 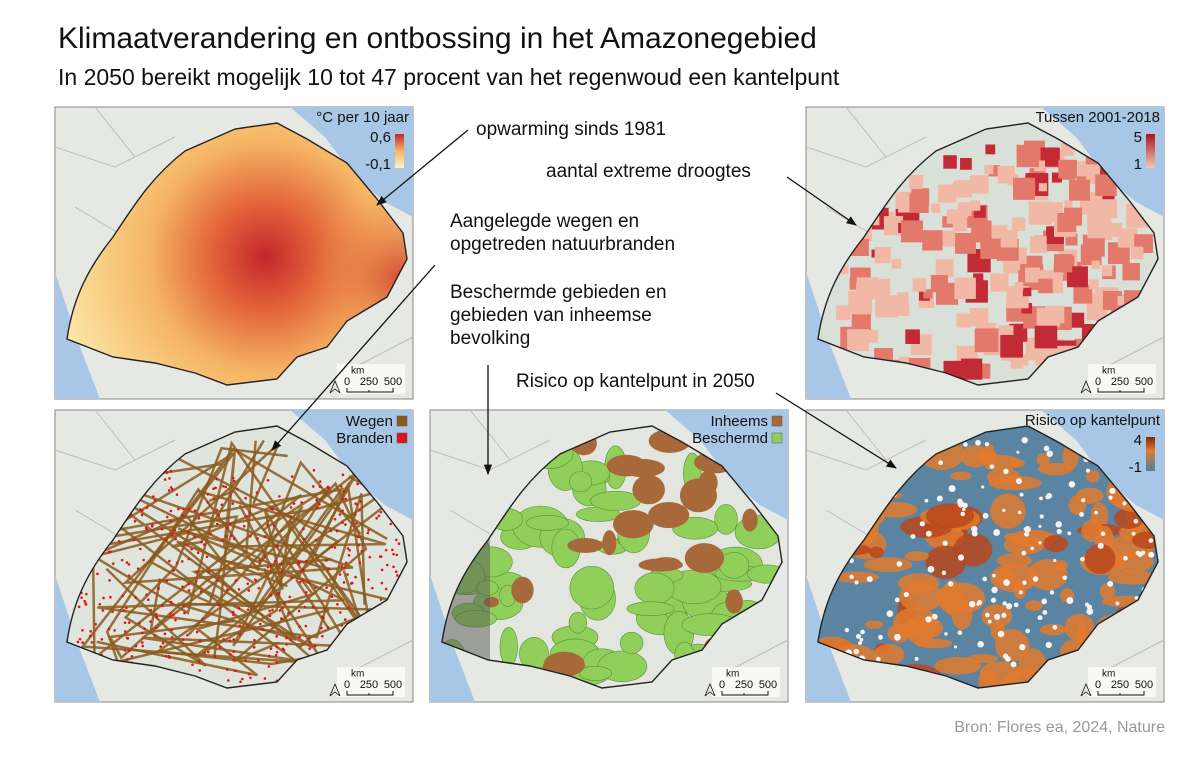 What do you see at coordinates (233, 566) in the screenshot?
I see `road` at bounding box center [233, 566].